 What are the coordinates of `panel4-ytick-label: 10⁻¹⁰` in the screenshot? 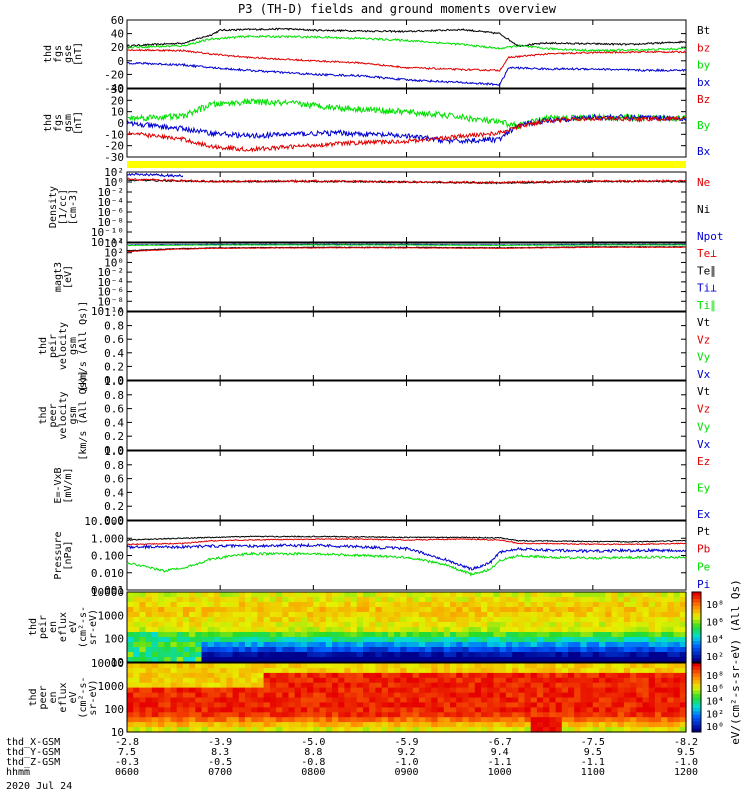 It's located at (107, 311).